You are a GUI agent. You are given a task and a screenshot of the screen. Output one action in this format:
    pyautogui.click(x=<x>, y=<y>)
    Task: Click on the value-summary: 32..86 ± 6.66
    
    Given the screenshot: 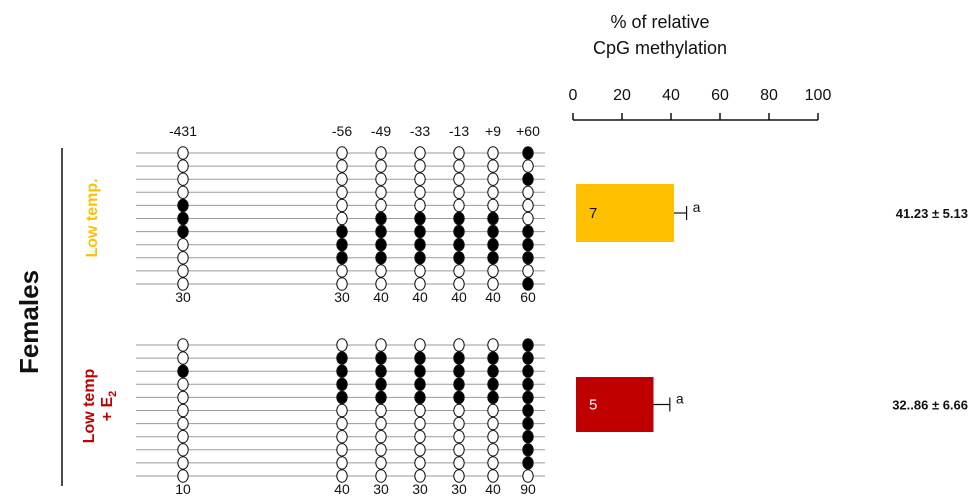 What is the action you would take?
    pyautogui.click(x=930, y=405)
    